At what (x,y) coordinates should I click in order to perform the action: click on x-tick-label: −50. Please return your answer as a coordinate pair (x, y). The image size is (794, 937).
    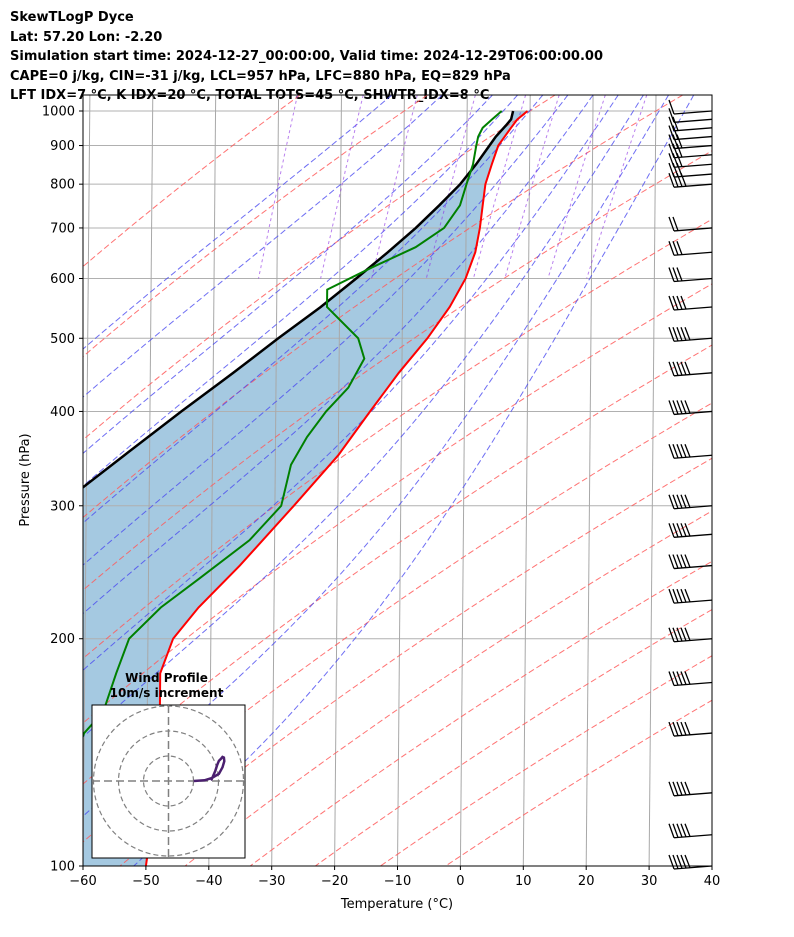
    Looking at the image, I should click on (145, 881).